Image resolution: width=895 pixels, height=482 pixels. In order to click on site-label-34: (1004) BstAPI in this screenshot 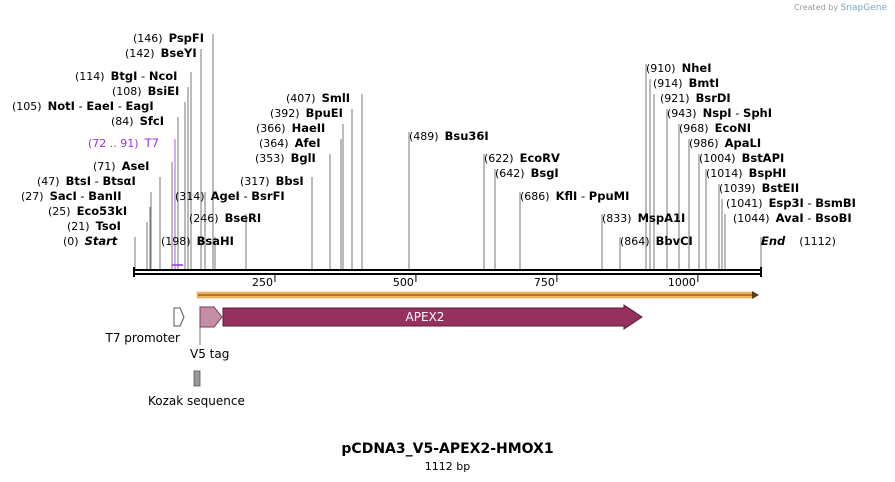, I will do `click(741, 158)`.